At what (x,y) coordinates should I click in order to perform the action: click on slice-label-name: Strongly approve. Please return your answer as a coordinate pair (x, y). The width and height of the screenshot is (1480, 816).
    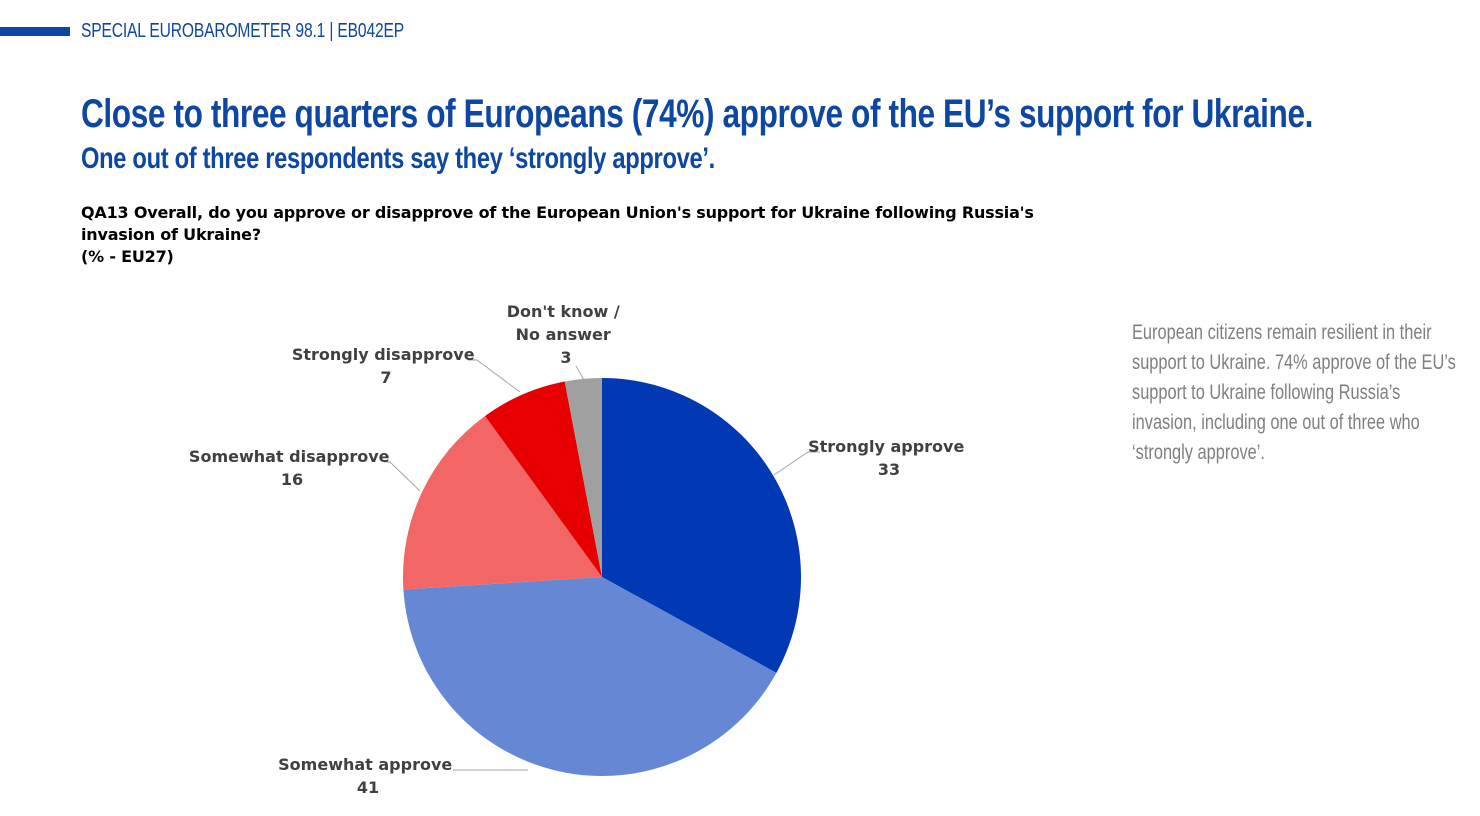
    Looking at the image, I should click on (886, 446).